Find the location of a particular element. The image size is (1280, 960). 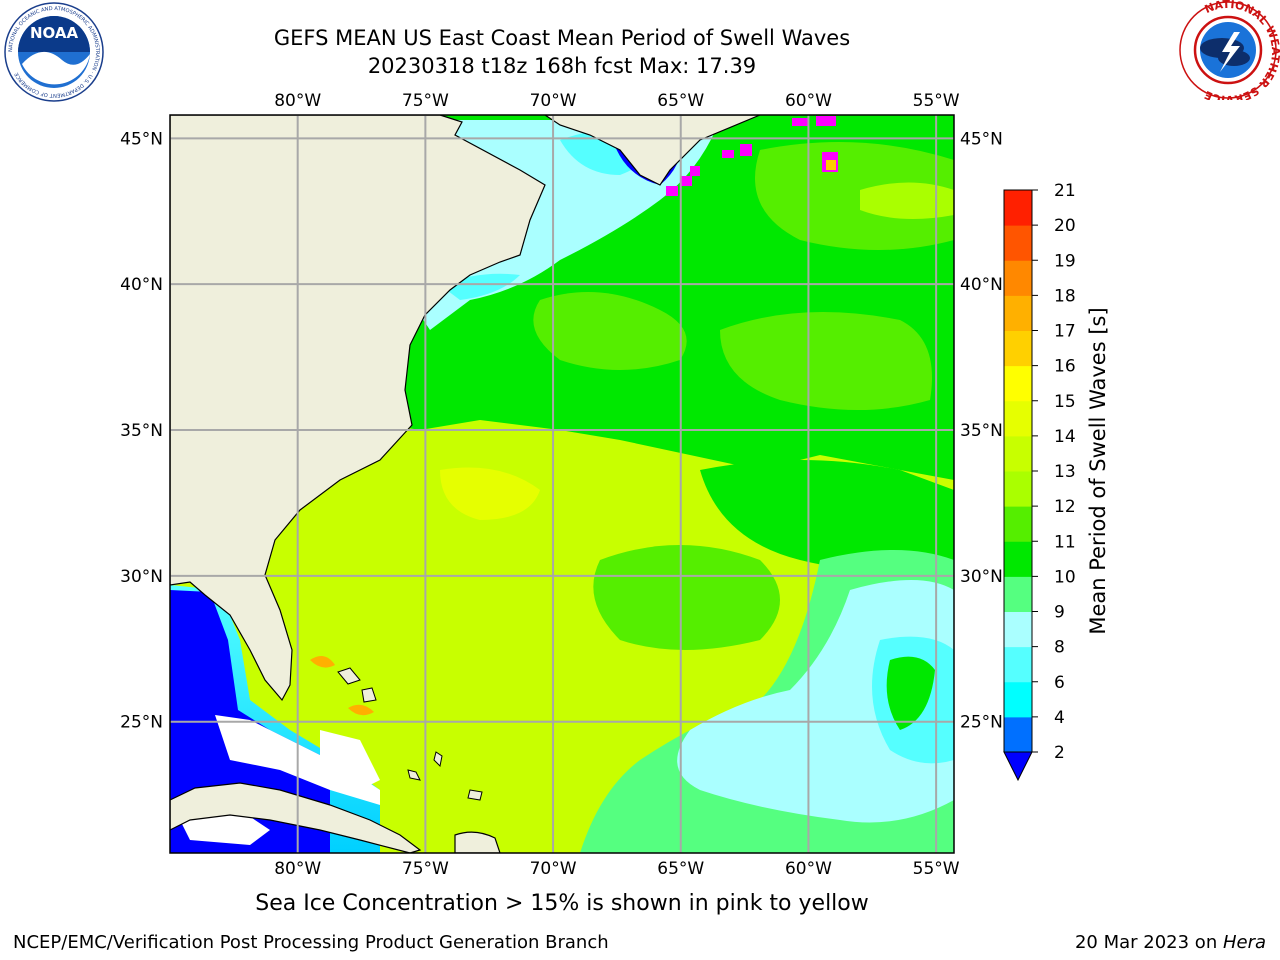

lon-label-top: 60°W is located at coordinates (808, 101).